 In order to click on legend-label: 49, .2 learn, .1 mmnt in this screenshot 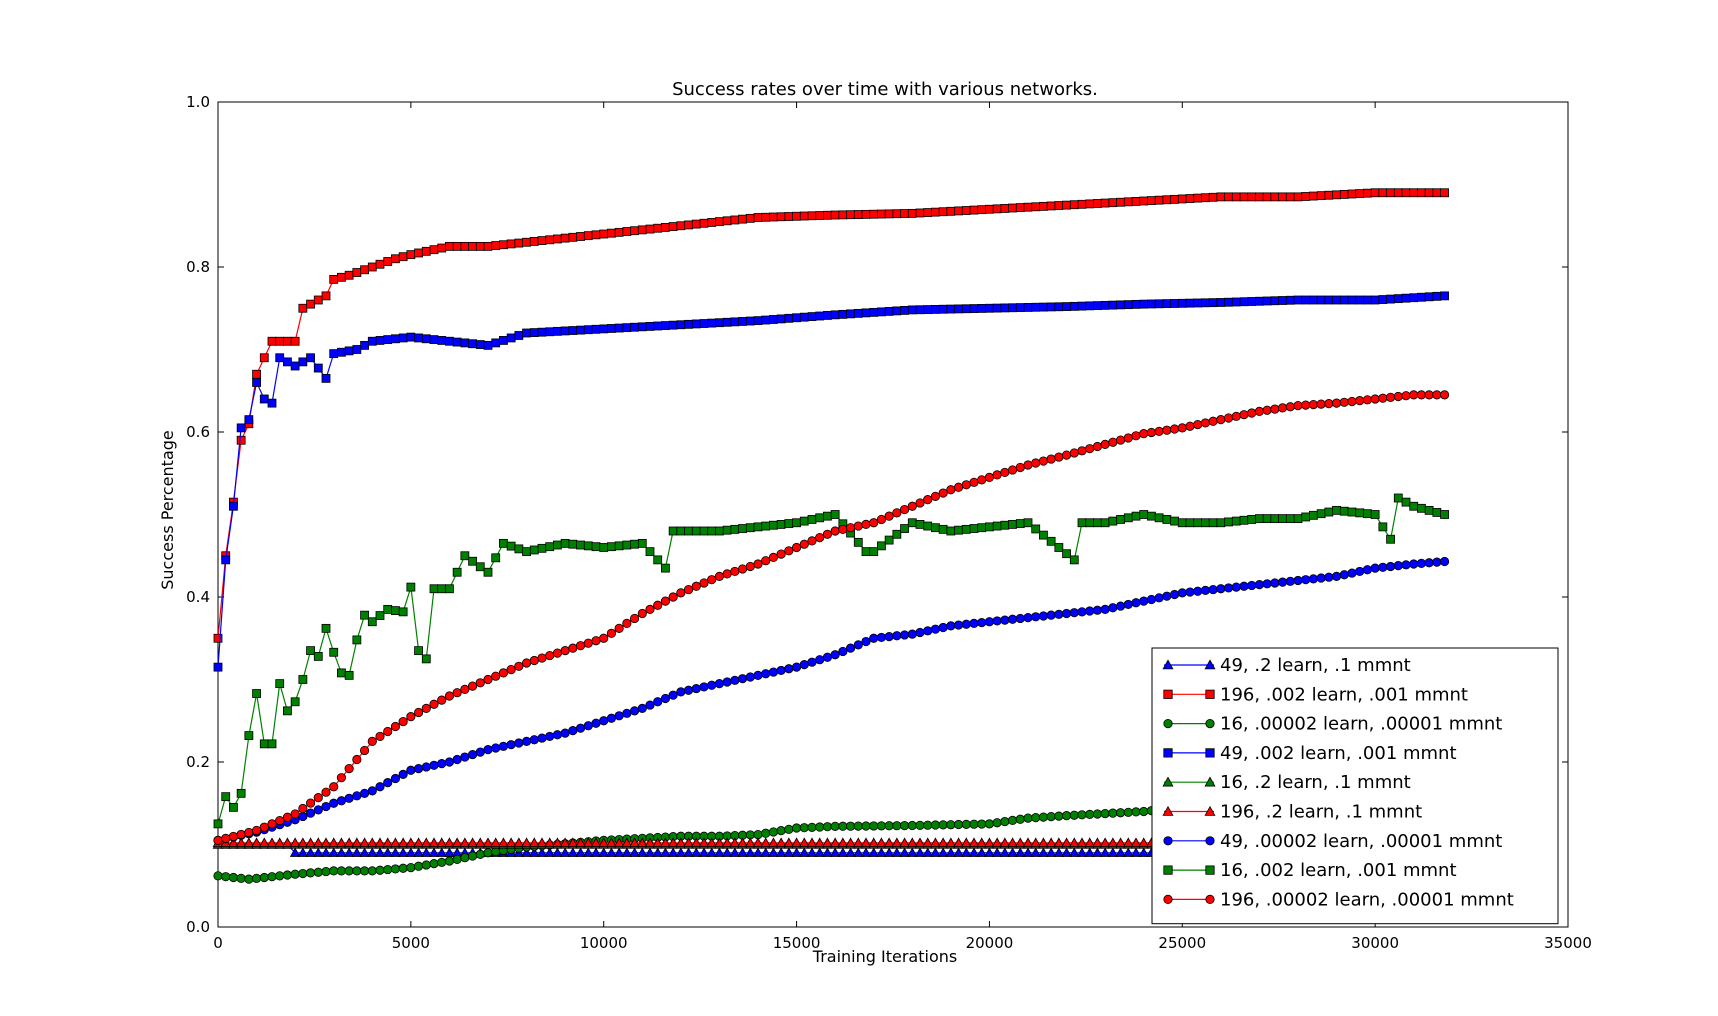, I will do `click(1315, 665)`.